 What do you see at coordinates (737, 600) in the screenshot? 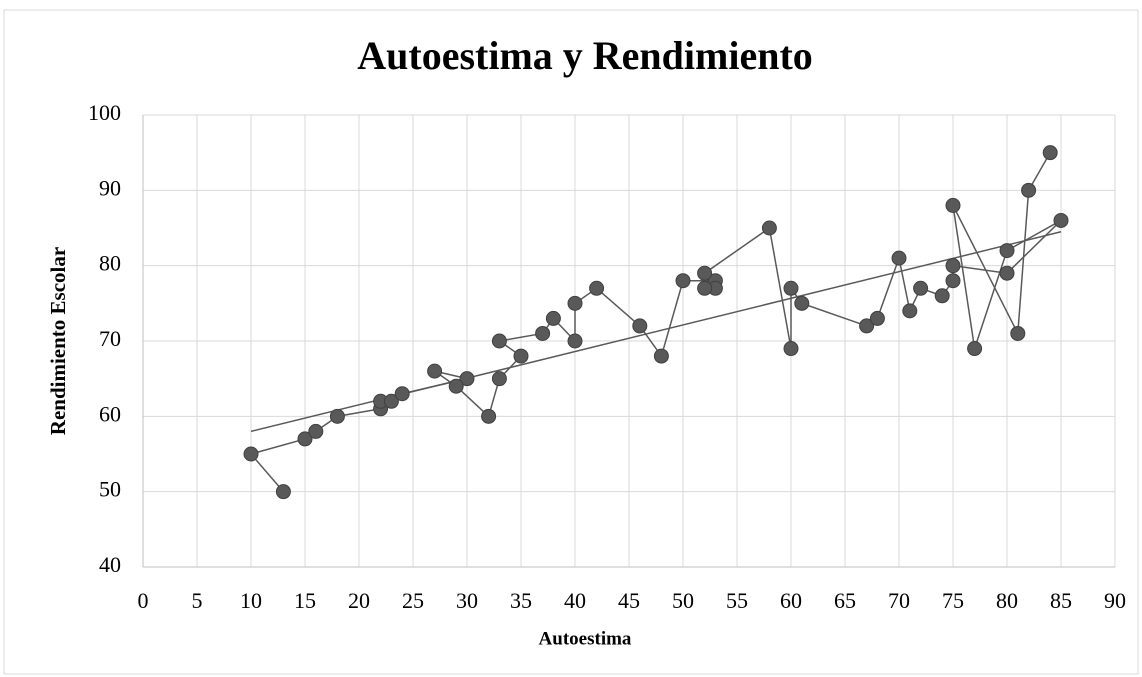
I see `x-tick-label: 55` at bounding box center [737, 600].